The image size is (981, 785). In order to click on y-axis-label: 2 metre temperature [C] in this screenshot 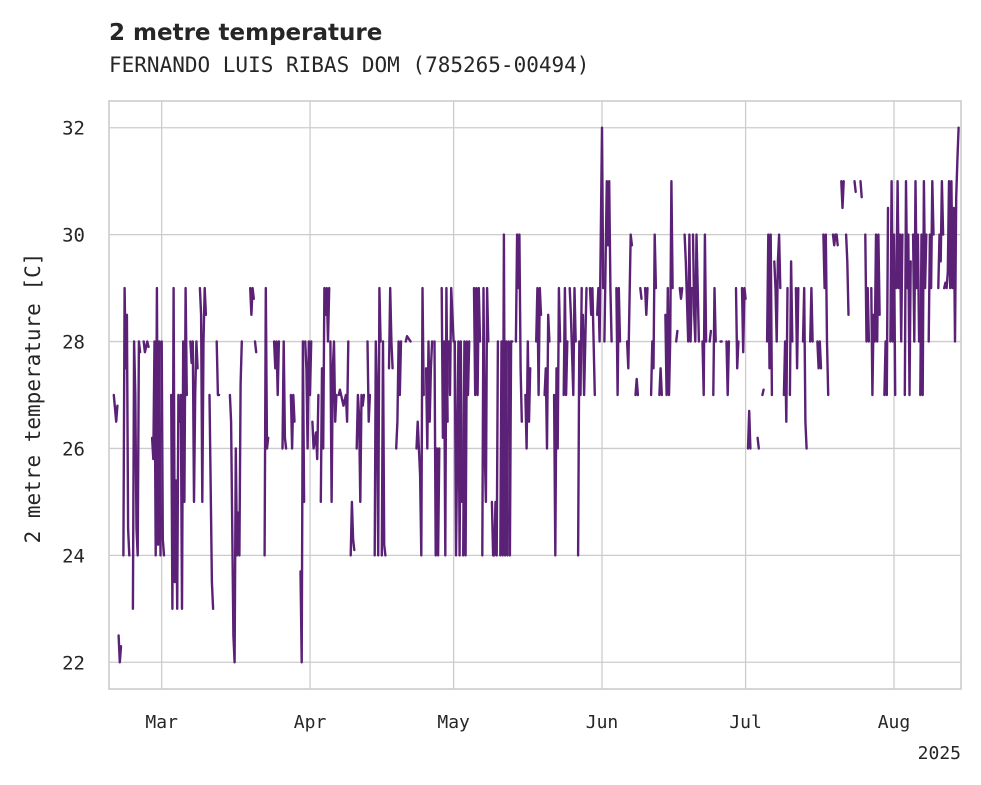, I will do `click(33, 398)`.